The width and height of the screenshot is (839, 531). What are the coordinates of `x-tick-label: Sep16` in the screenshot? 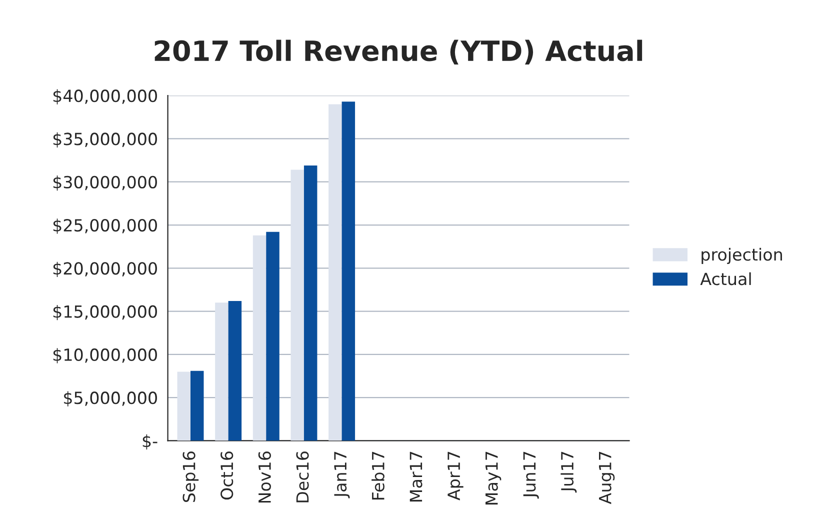 It's located at (190, 477).